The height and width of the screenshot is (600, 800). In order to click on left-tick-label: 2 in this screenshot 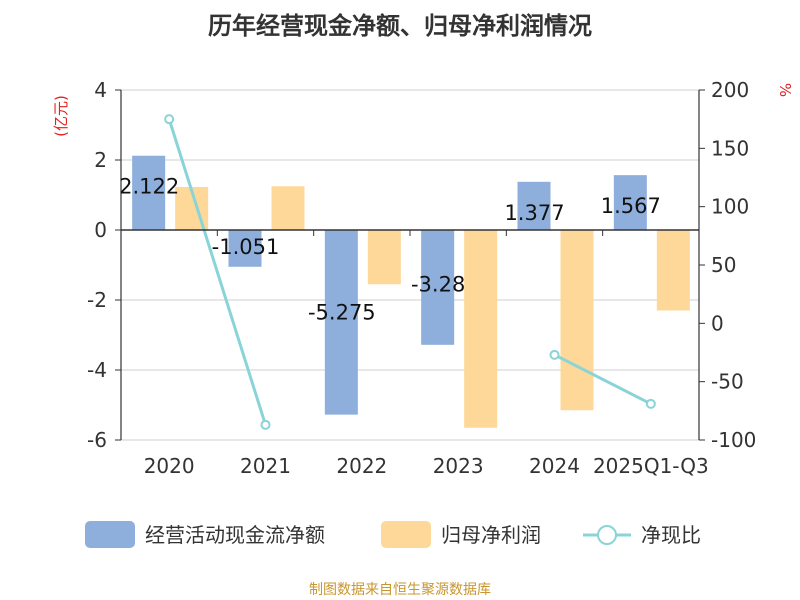, I will do `click(100, 160)`.